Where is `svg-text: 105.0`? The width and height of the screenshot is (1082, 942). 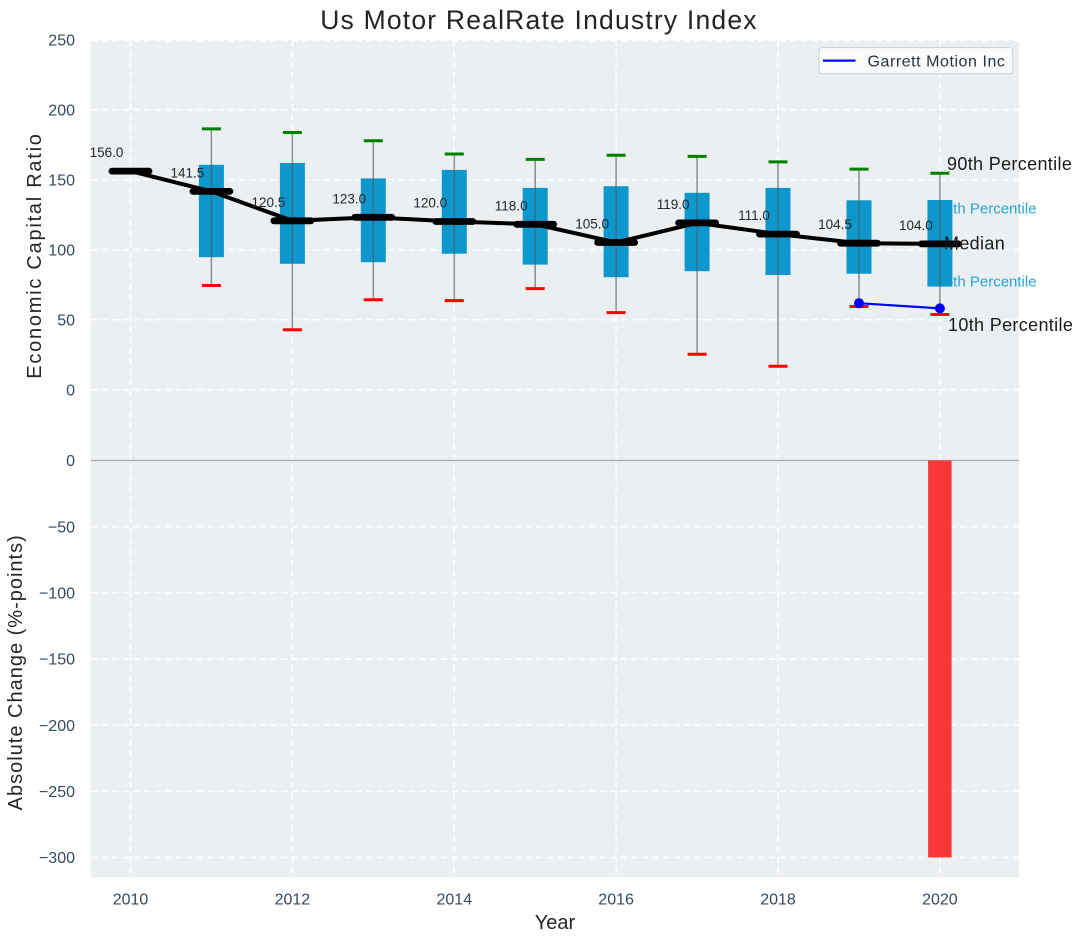
svg-text: 105.0 is located at coordinates (592, 224).